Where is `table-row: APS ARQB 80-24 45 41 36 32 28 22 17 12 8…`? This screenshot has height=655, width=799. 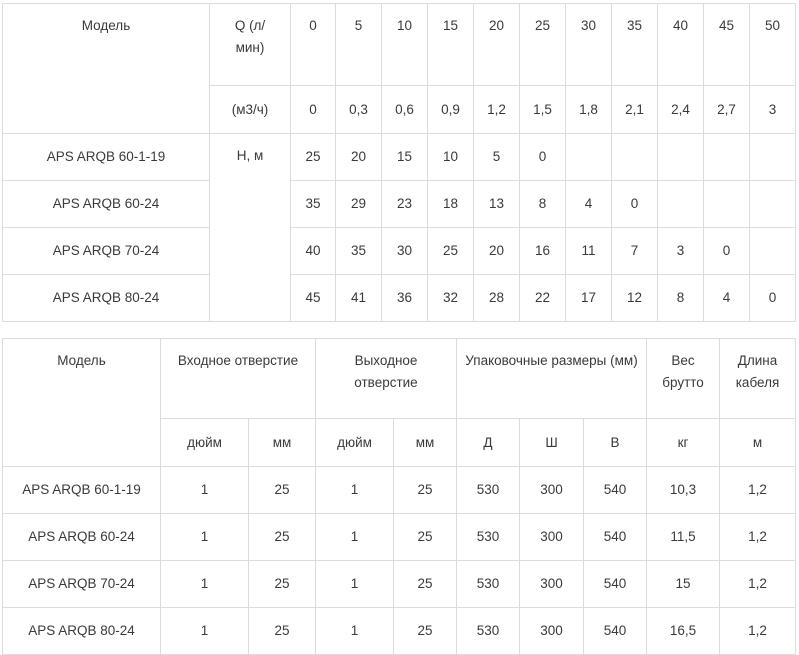 table-row: APS ARQB 80-24 45 41 36 32 28 22 17 12 8… is located at coordinates (399, 298).